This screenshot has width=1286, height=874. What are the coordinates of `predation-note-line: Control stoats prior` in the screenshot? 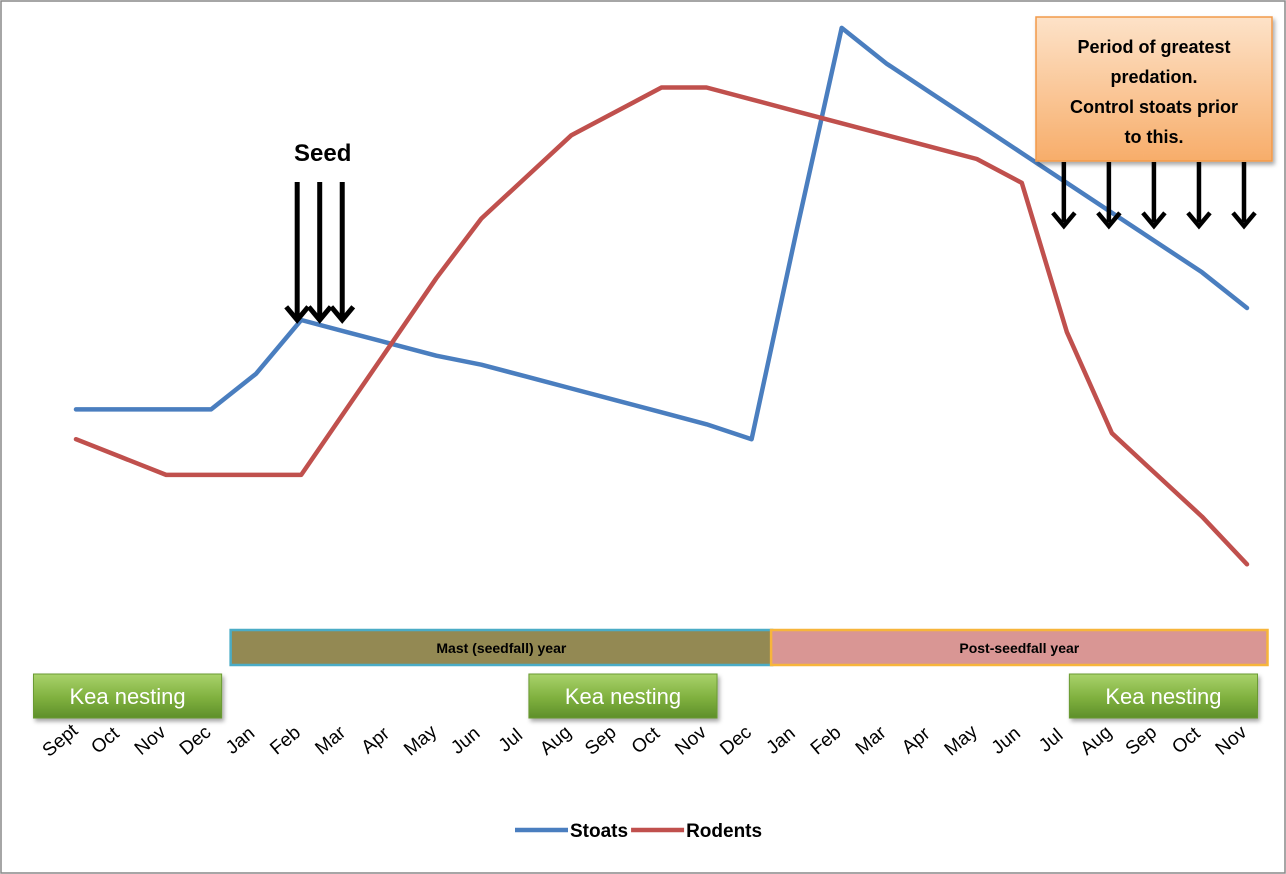 It's located at (1154, 107).